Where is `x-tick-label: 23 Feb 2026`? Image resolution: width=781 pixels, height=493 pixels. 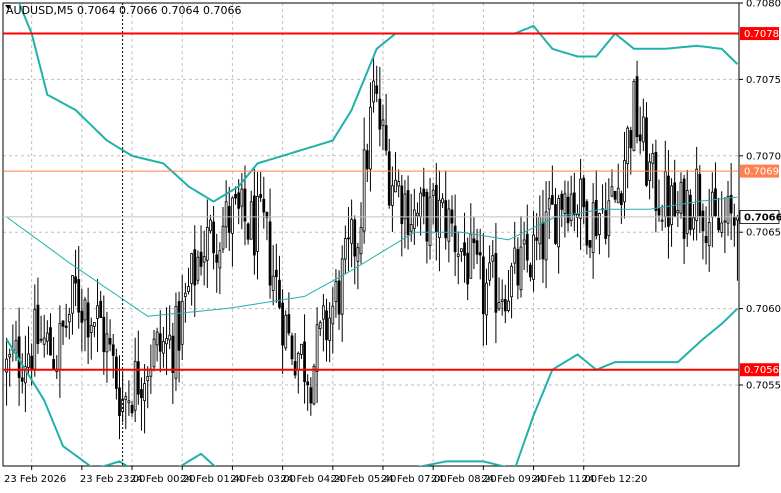
x-tick-label: 23 Feb 2026 is located at coordinates (35, 479).